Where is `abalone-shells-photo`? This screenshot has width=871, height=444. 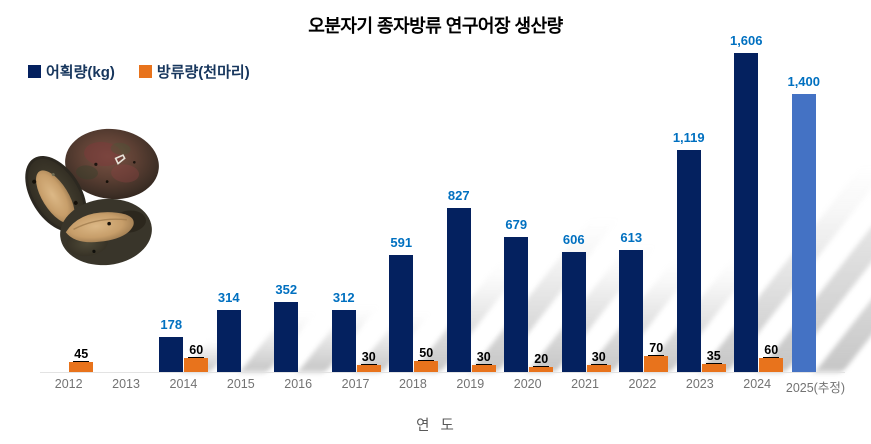
abalone-shells-photo is located at coordinates (92, 197).